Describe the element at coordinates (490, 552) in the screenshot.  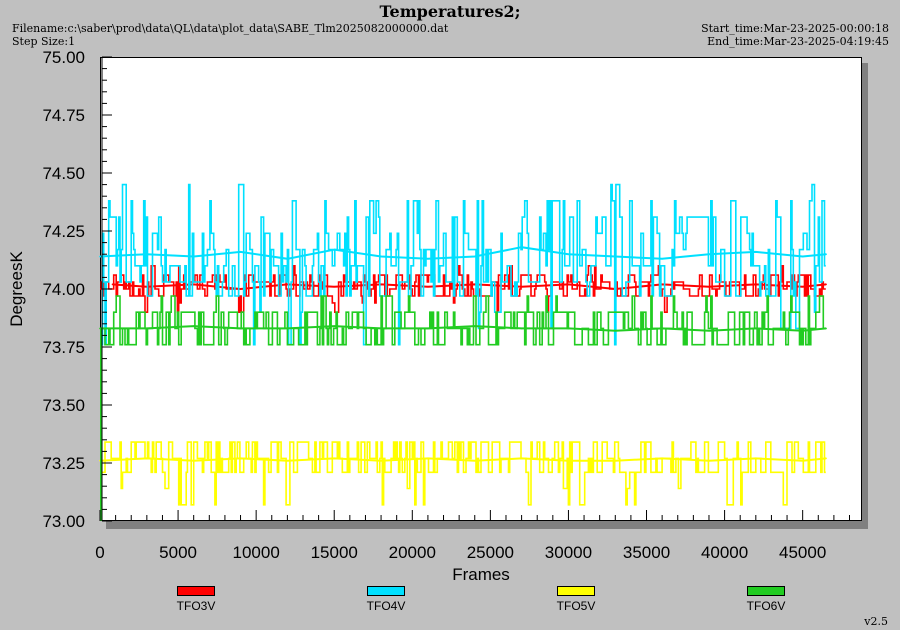
I see `x-tick-label: 25000` at that location.